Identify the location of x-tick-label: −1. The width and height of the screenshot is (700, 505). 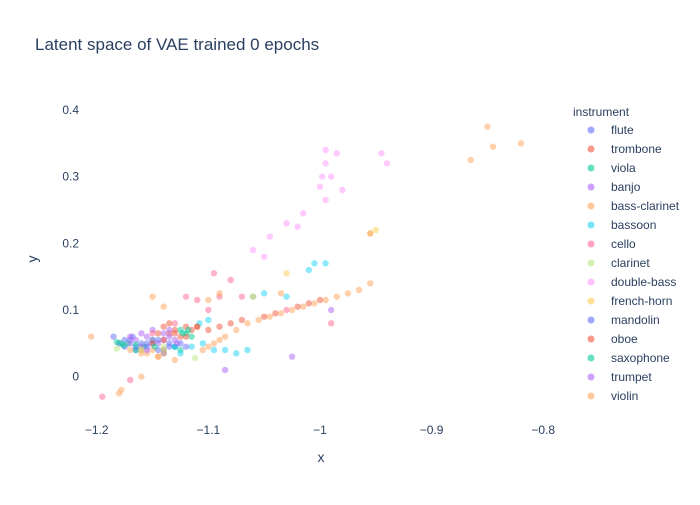
(320, 430).